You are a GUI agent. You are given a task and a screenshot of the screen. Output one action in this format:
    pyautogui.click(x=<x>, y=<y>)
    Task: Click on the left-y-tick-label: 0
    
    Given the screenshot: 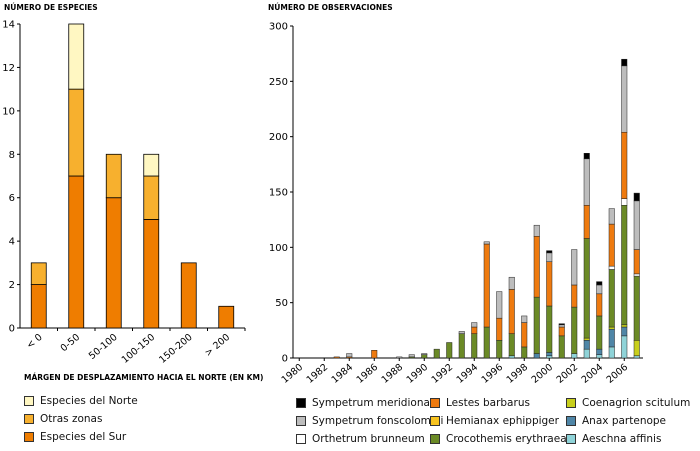 What is the action you would take?
    pyautogui.click(x=12, y=329)
    